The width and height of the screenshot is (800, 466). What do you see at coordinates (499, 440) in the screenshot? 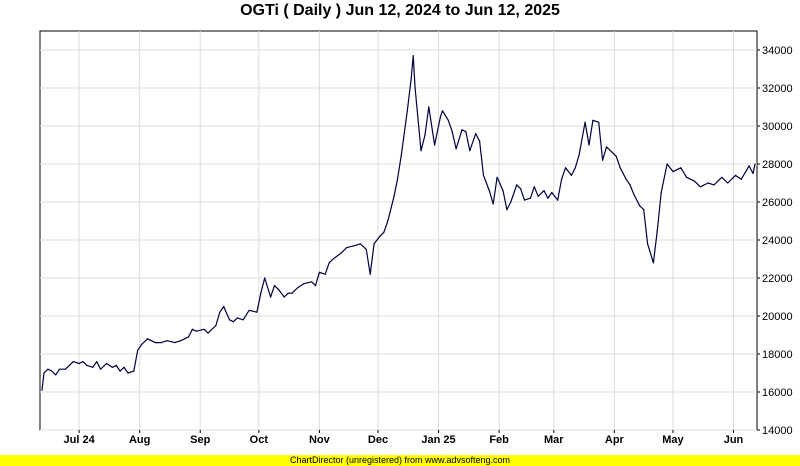
I see `x-tick-label: Feb` at bounding box center [499, 440].